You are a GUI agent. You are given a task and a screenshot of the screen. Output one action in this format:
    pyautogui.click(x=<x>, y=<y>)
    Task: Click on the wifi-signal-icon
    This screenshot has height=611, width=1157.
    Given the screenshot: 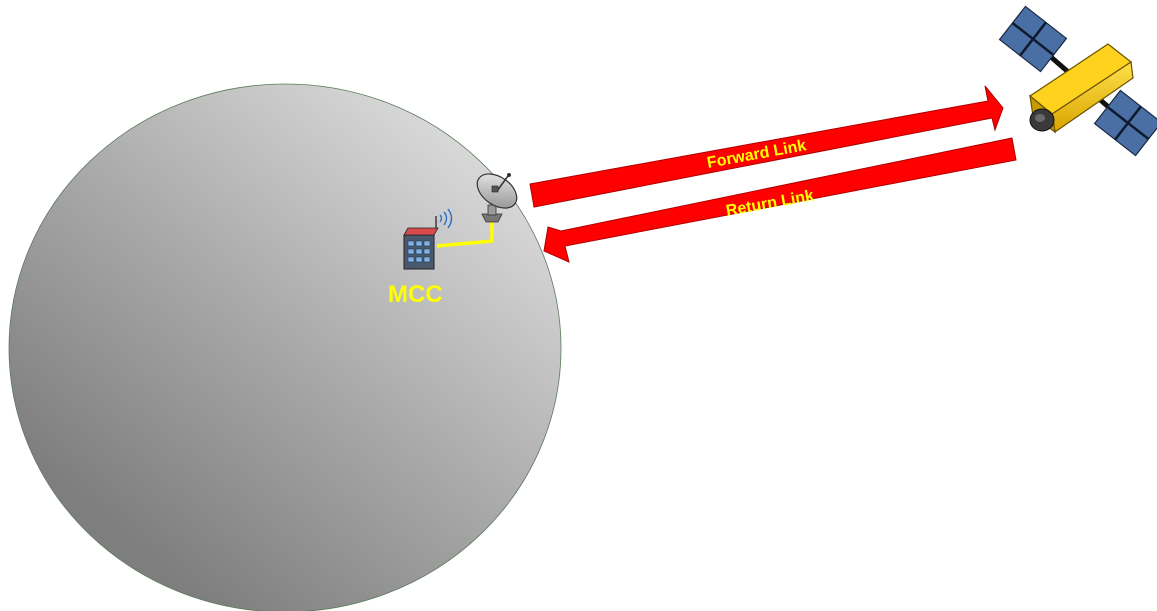 What is the action you would take?
    pyautogui.click(x=446, y=218)
    